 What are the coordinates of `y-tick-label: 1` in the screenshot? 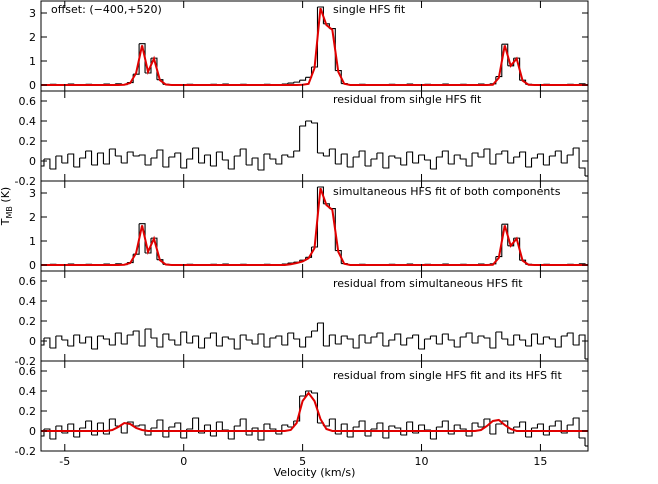 It's located at (32, 241).